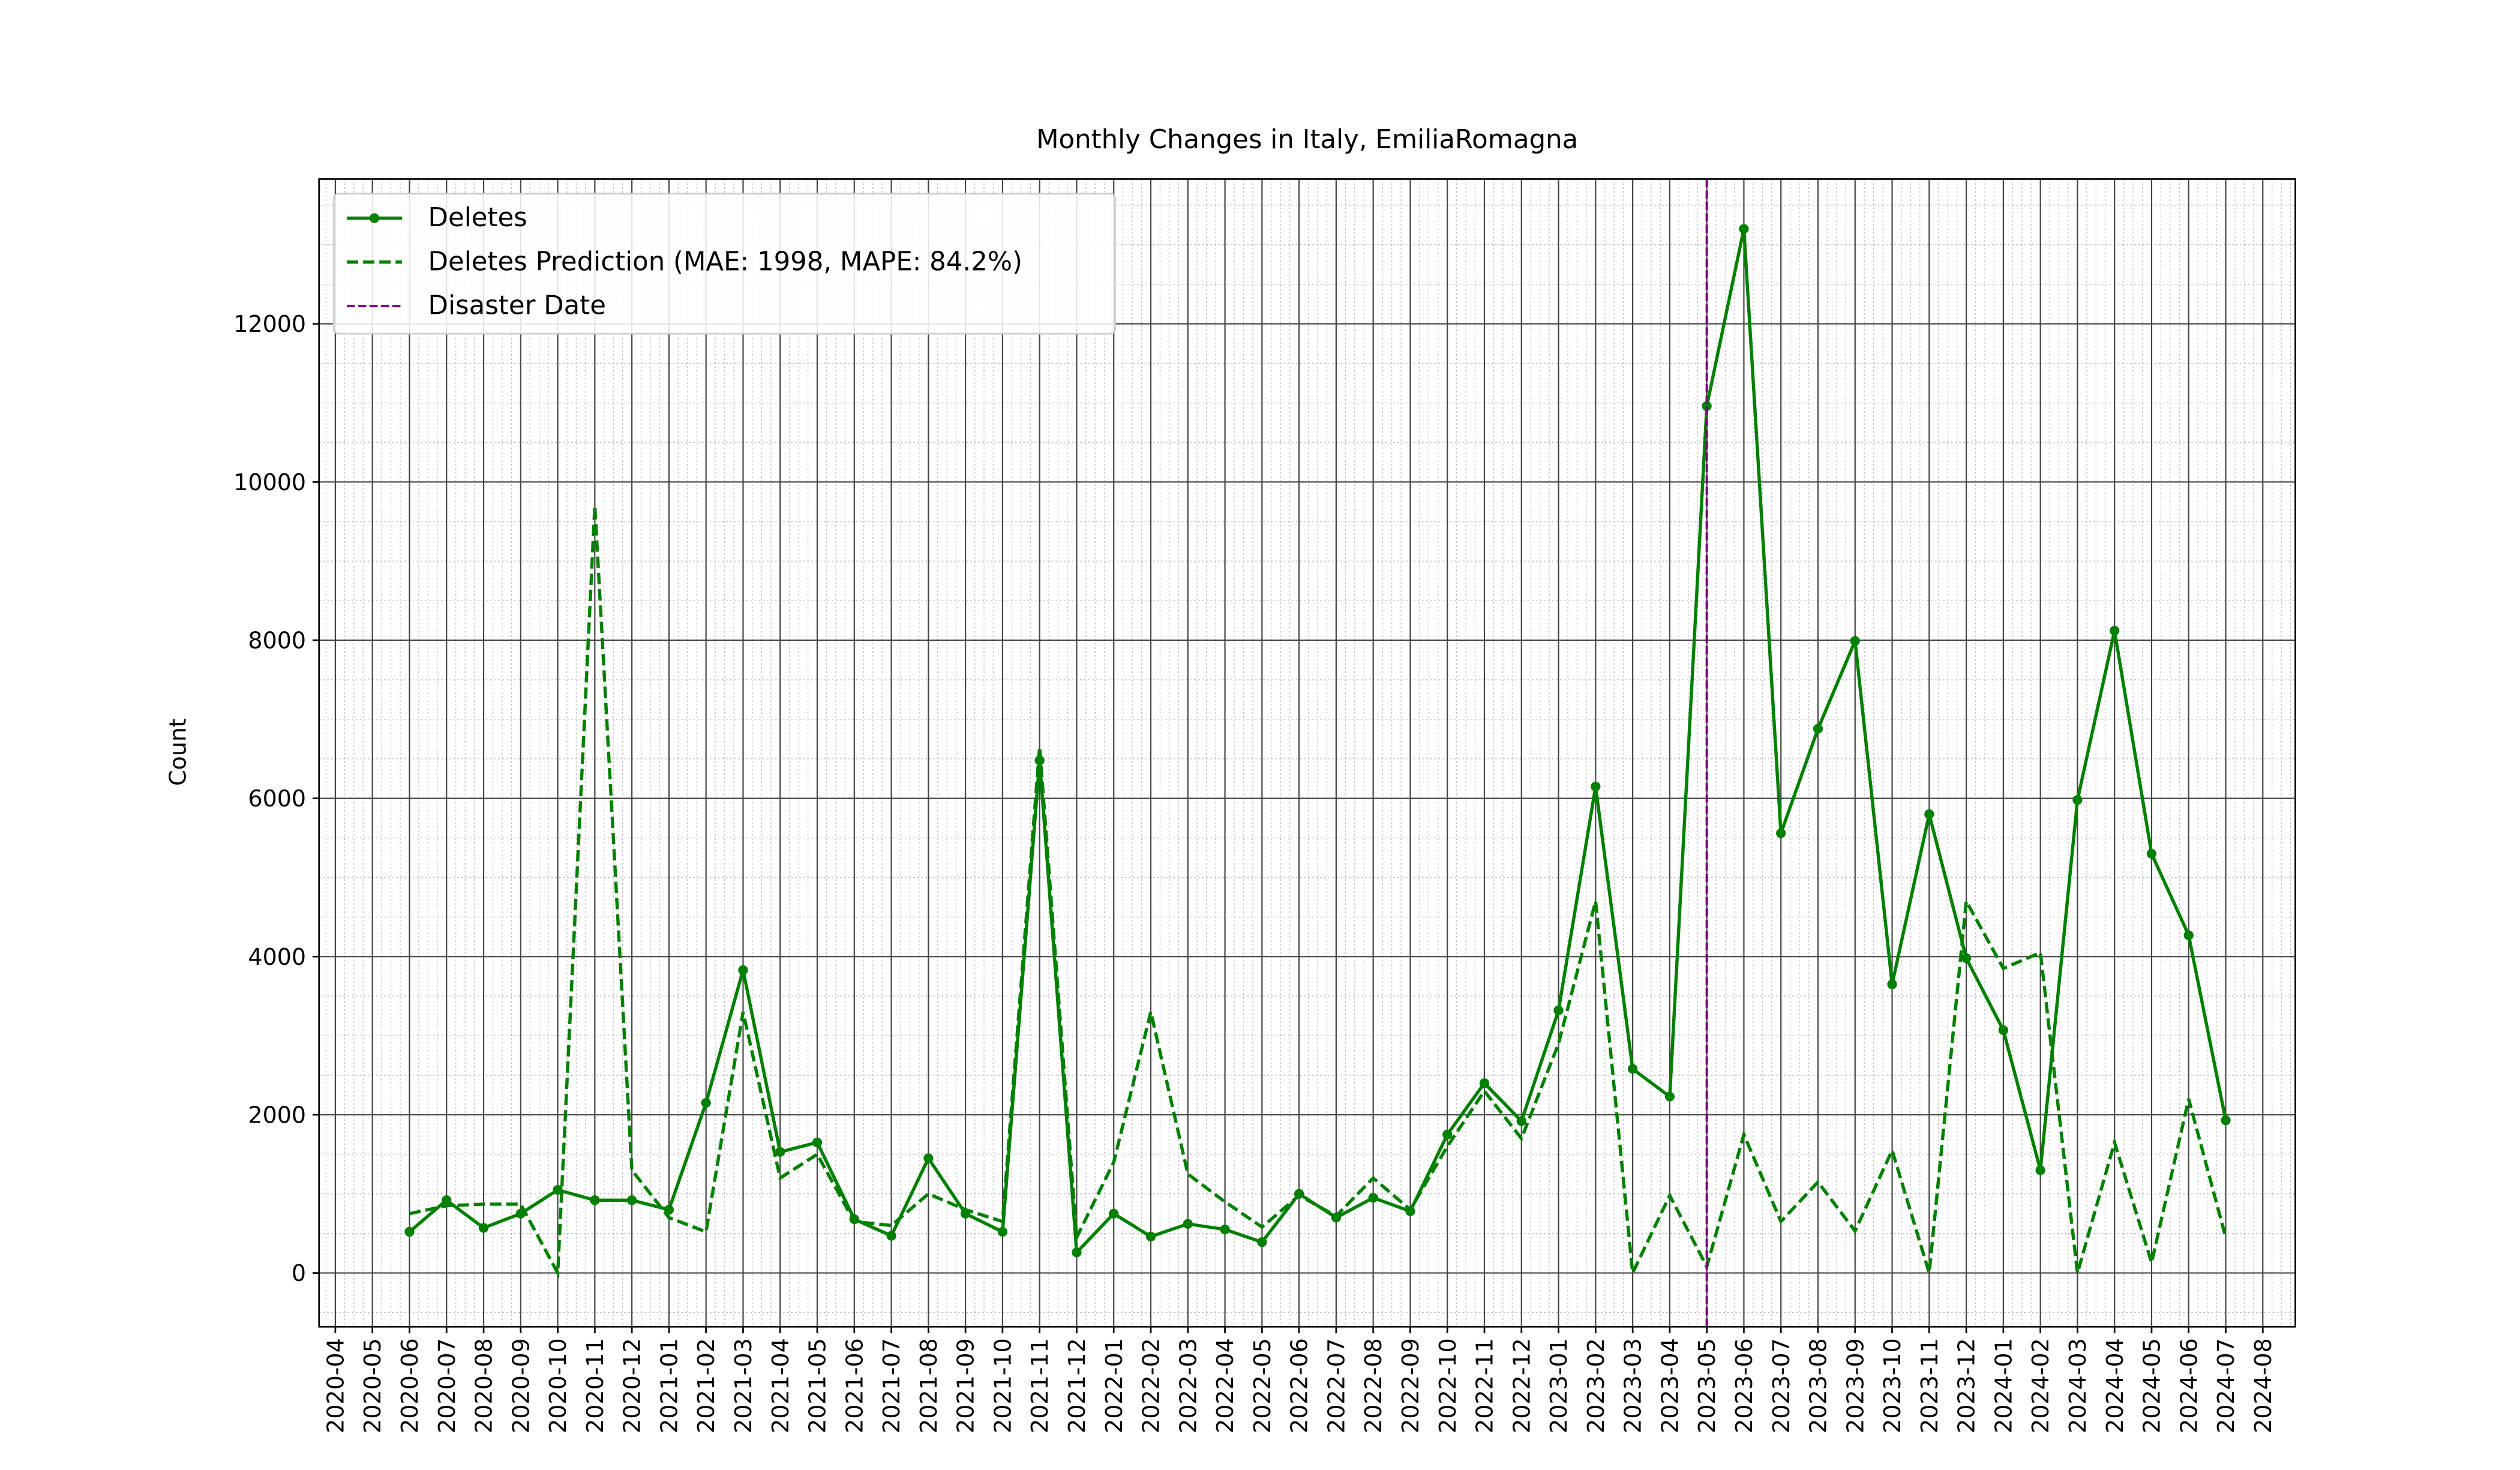 This screenshot has width=2520, height=1470. I want to click on x-tick-label: 2022-11, so click(1485, 1386).